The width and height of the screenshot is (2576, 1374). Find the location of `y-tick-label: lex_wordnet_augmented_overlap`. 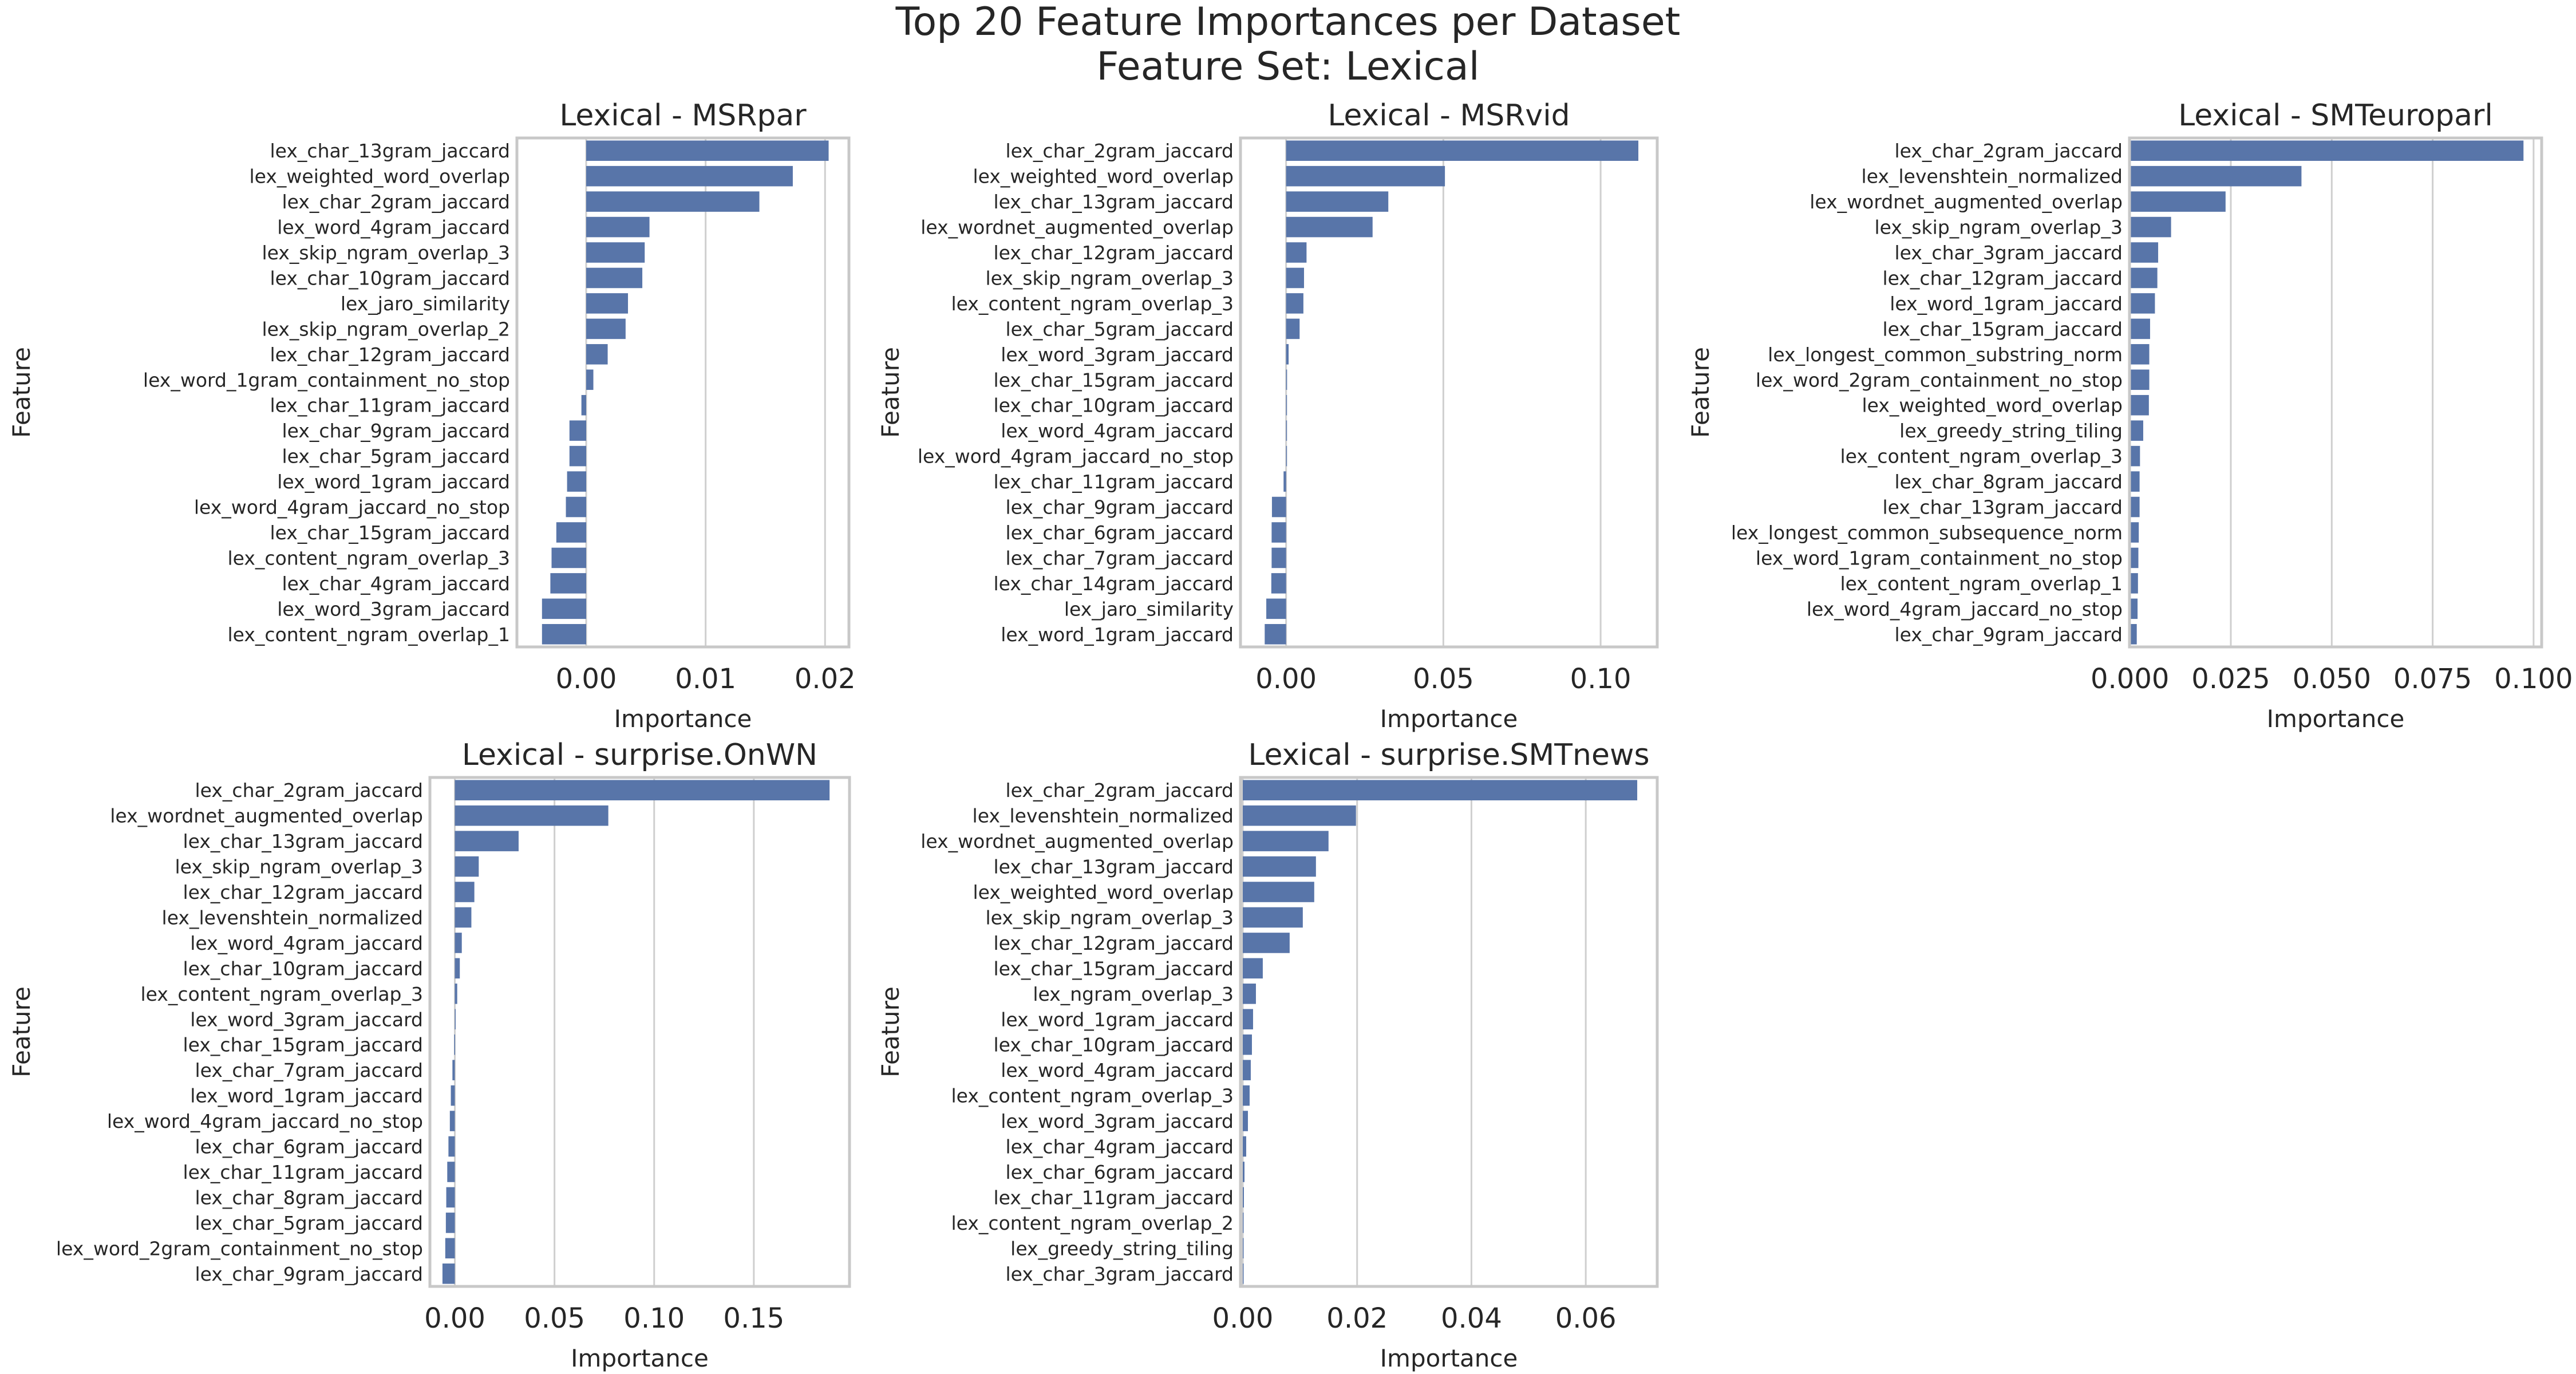

y-tick-label: lex_wordnet_augmented_overlap is located at coordinates (1966, 202).